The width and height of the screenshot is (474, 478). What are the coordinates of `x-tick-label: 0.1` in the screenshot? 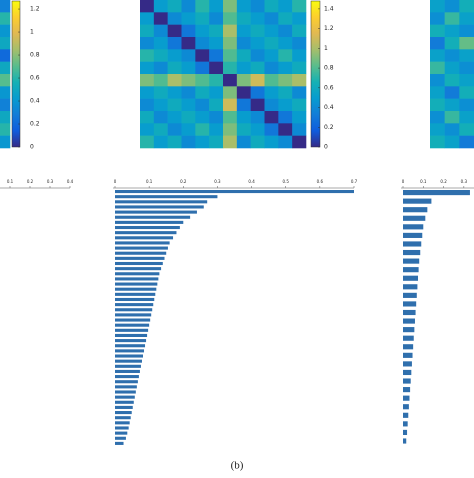 It's located at (10, 181).